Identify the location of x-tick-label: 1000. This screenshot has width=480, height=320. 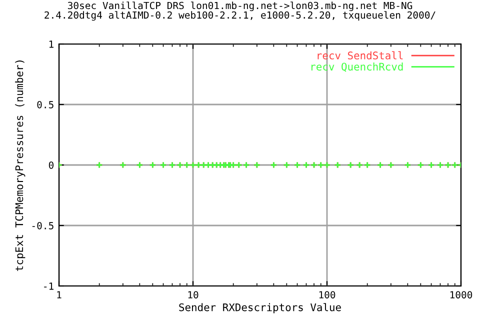
(461, 294).